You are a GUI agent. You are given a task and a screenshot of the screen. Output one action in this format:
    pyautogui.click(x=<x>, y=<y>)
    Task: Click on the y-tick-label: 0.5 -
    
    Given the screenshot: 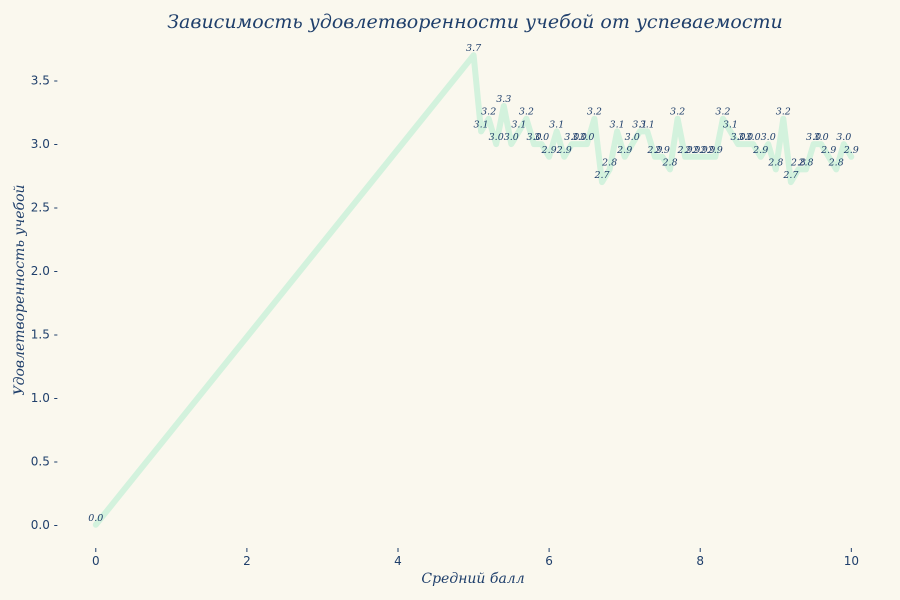 What is the action you would take?
    pyautogui.click(x=44, y=461)
    